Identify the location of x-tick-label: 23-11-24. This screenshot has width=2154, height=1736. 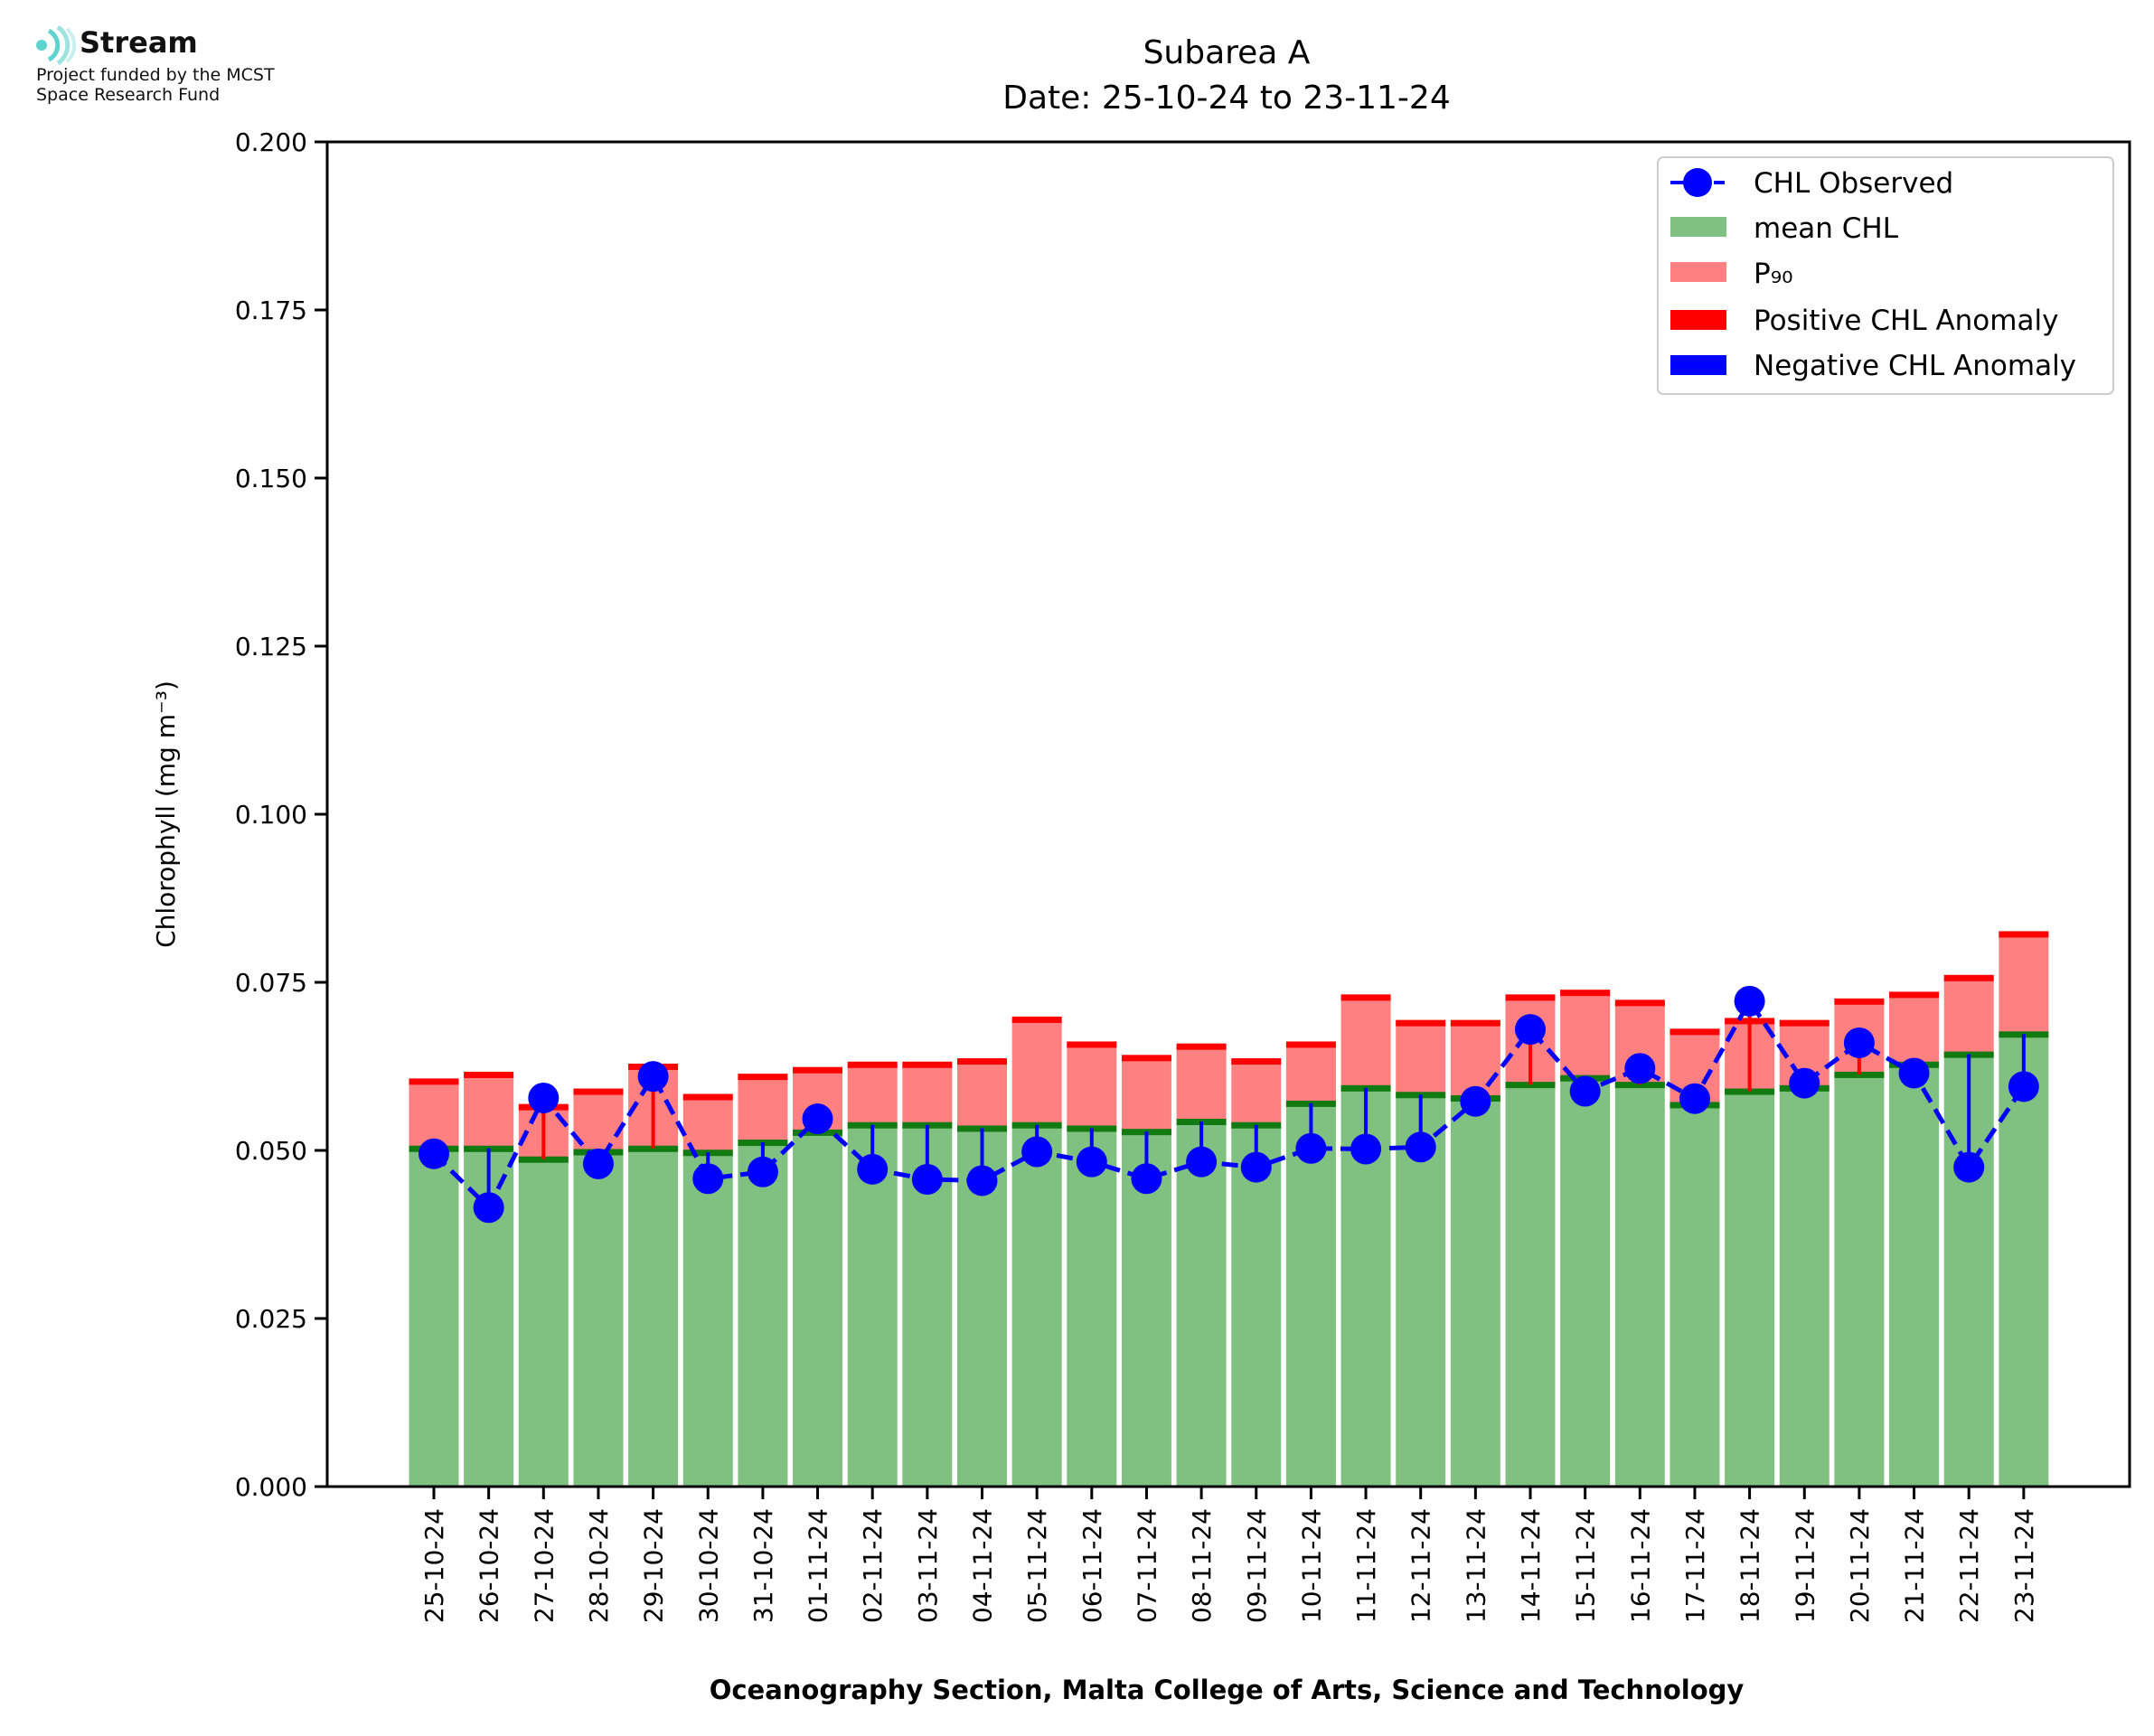
(2024, 1566).